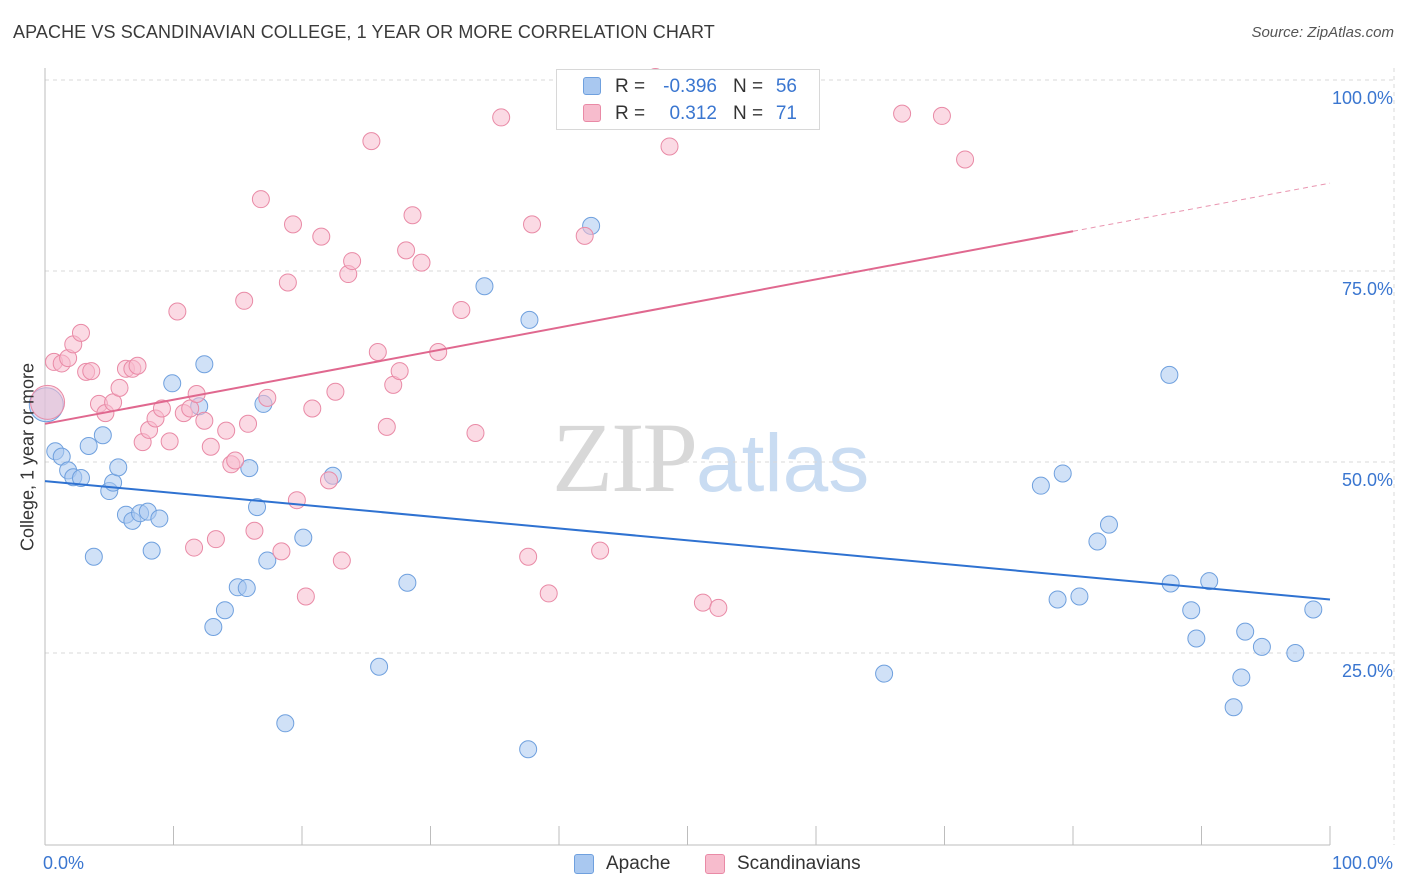 This screenshot has height=892, width=1406. What do you see at coordinates (63, 863) in the screenshot?
I see `x-tick-label: 0.0%` at bounding box center [63, 863].